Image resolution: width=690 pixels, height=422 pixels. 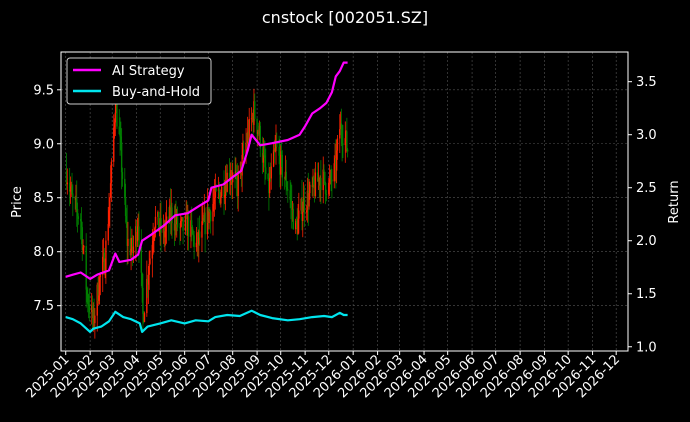 What do you see at coordinates (139, 81) in the screenshot?
I see `legend-box` at bounding box center [139, 81].